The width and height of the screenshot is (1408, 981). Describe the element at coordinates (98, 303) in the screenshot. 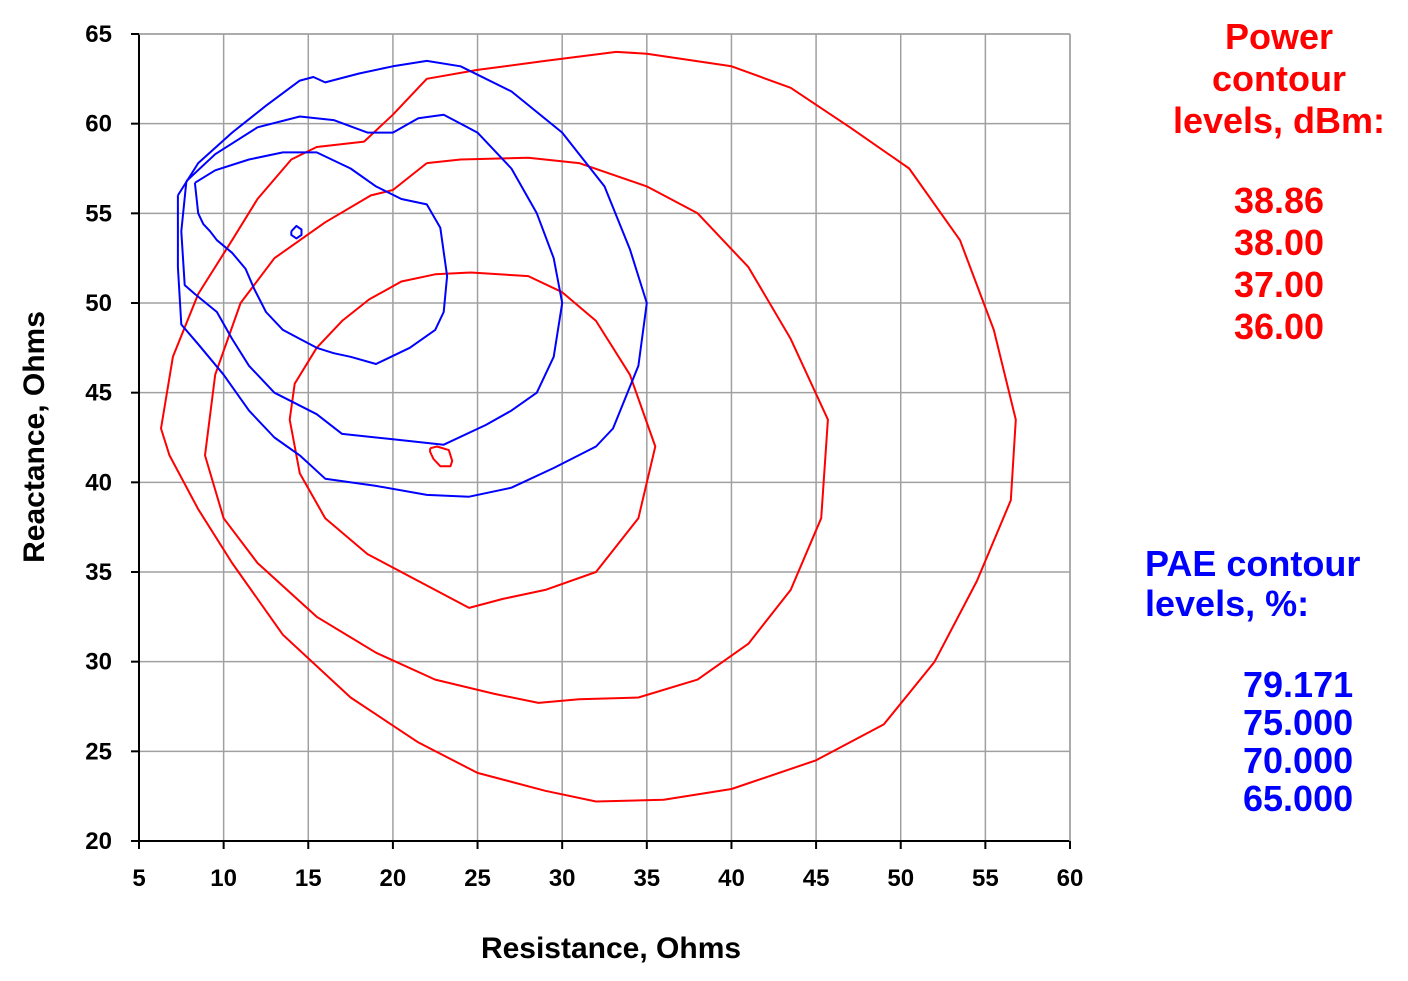

I see `y-tick-label: 50` at that location.